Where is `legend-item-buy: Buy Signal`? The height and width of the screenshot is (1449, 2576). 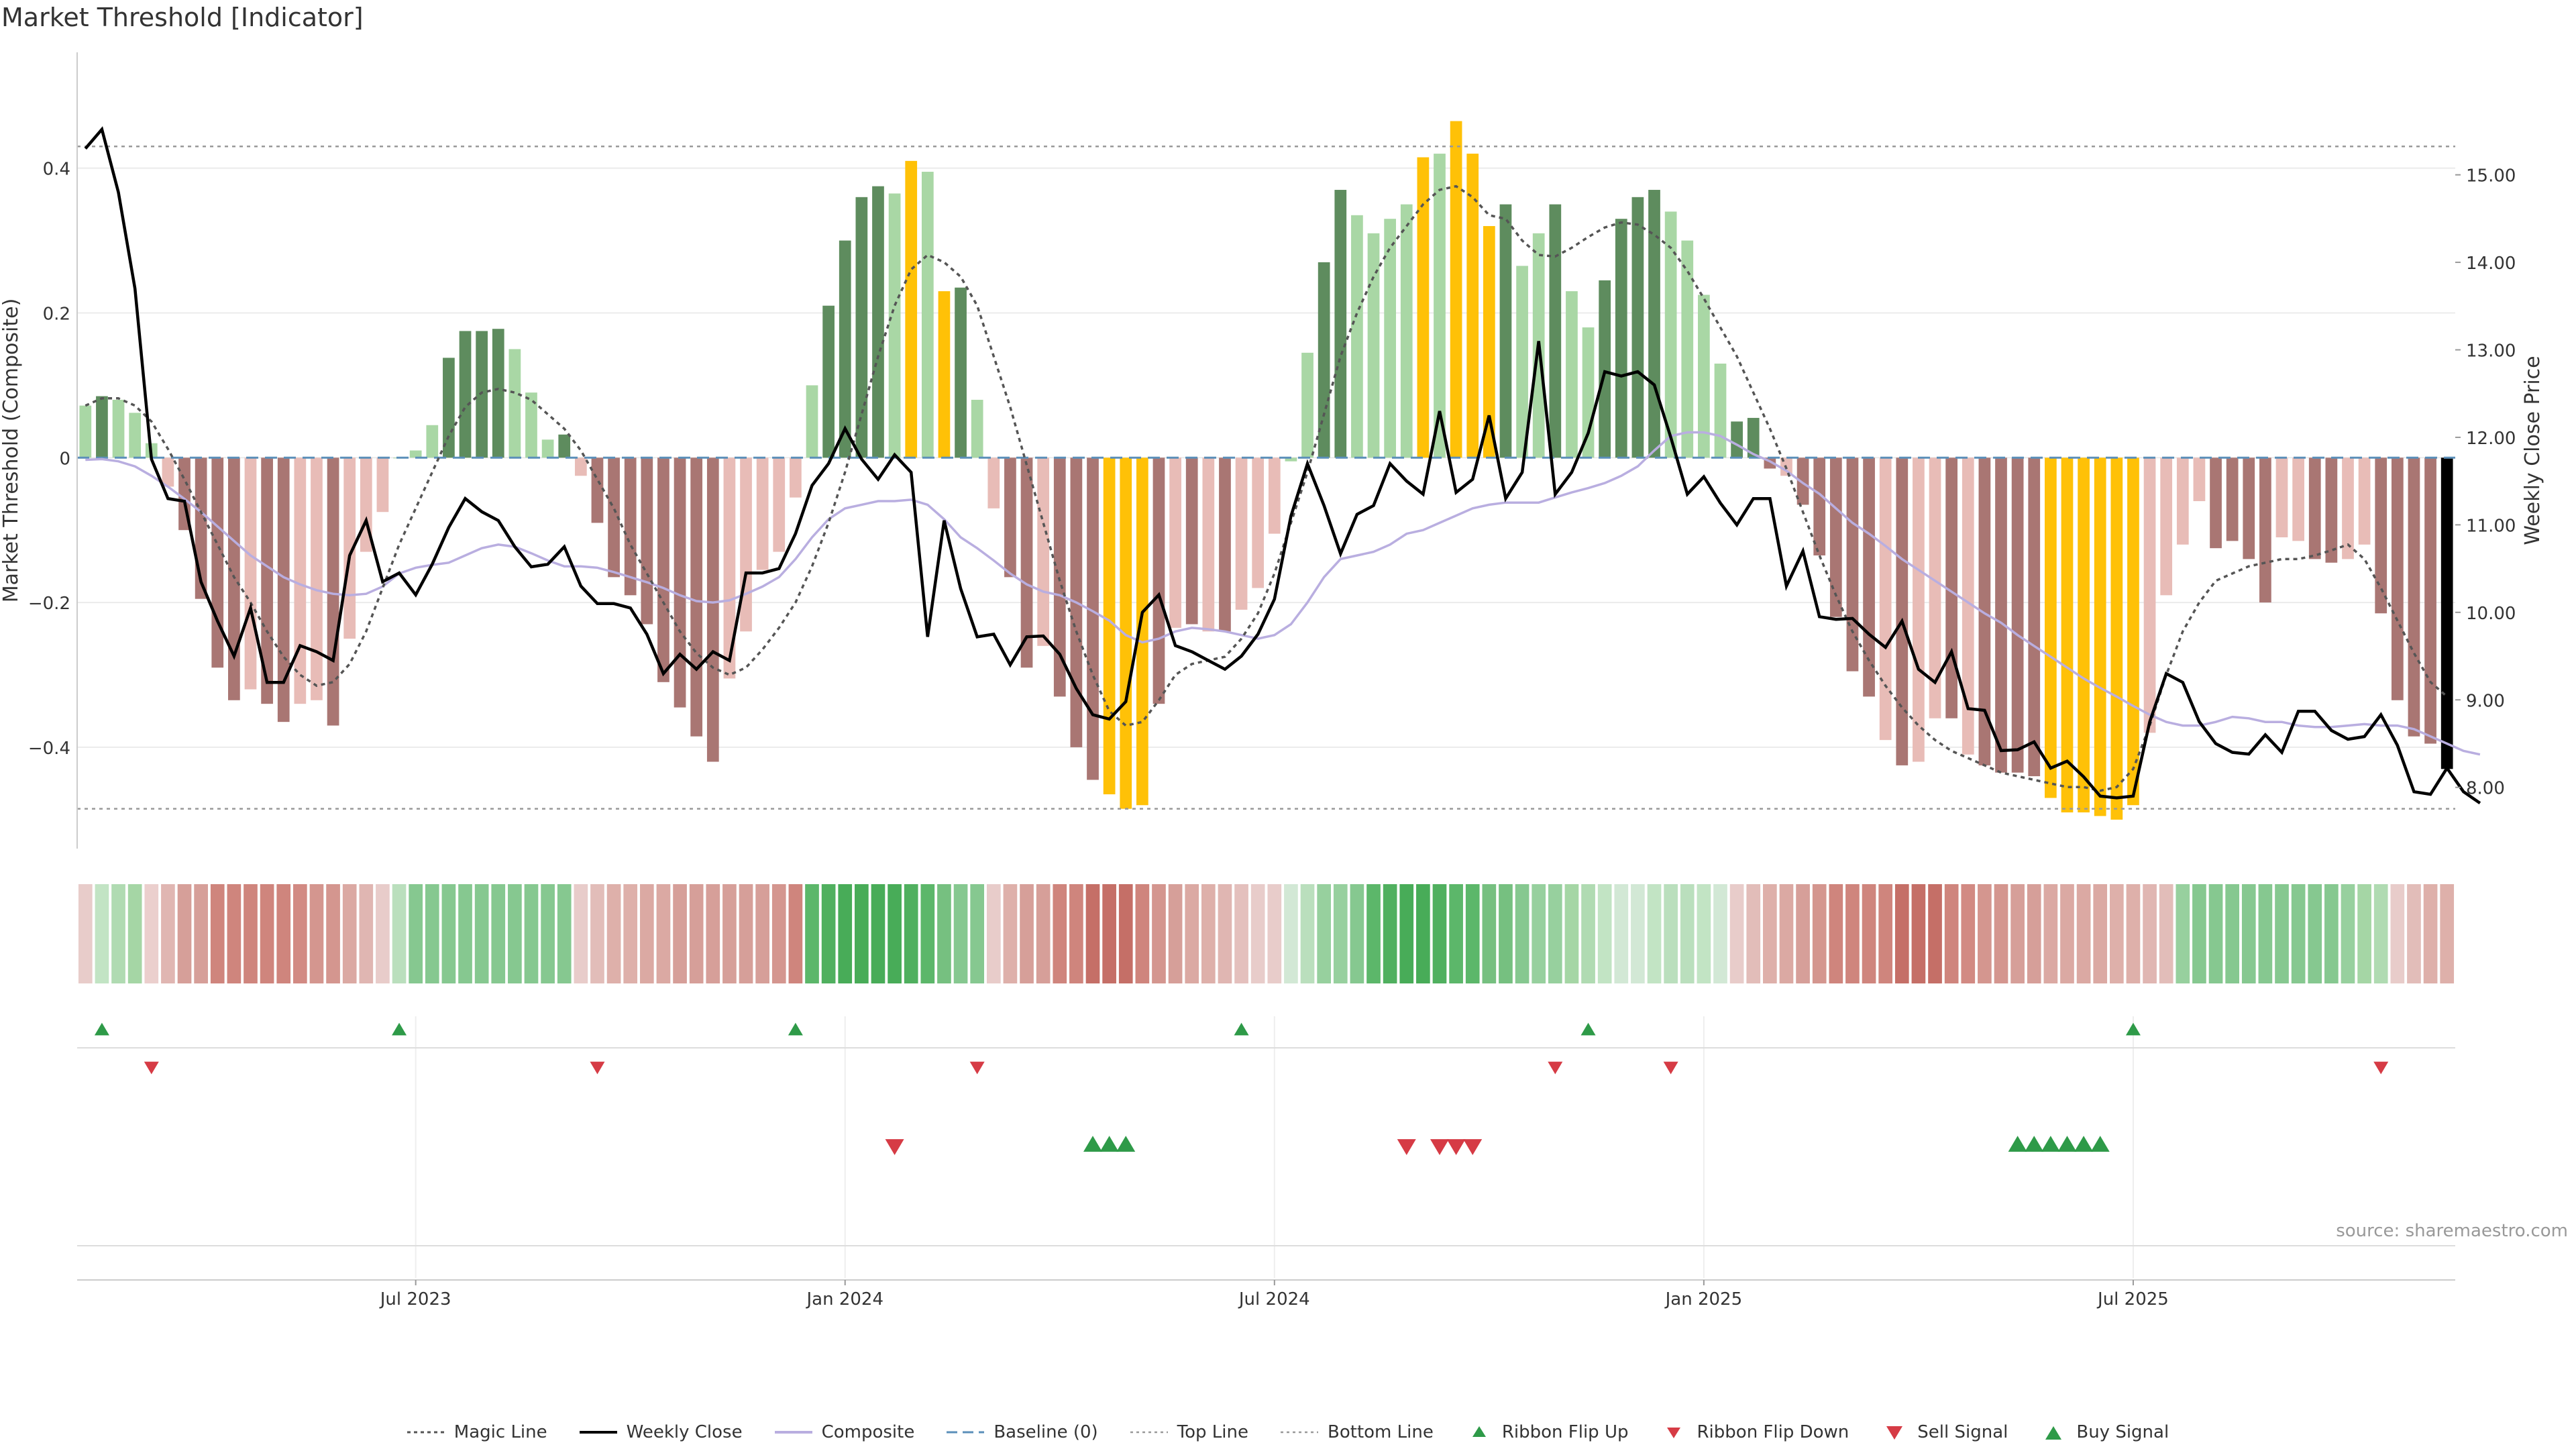
legend-item-buy: Buy Signal is located at coordinates (2104, 1432).